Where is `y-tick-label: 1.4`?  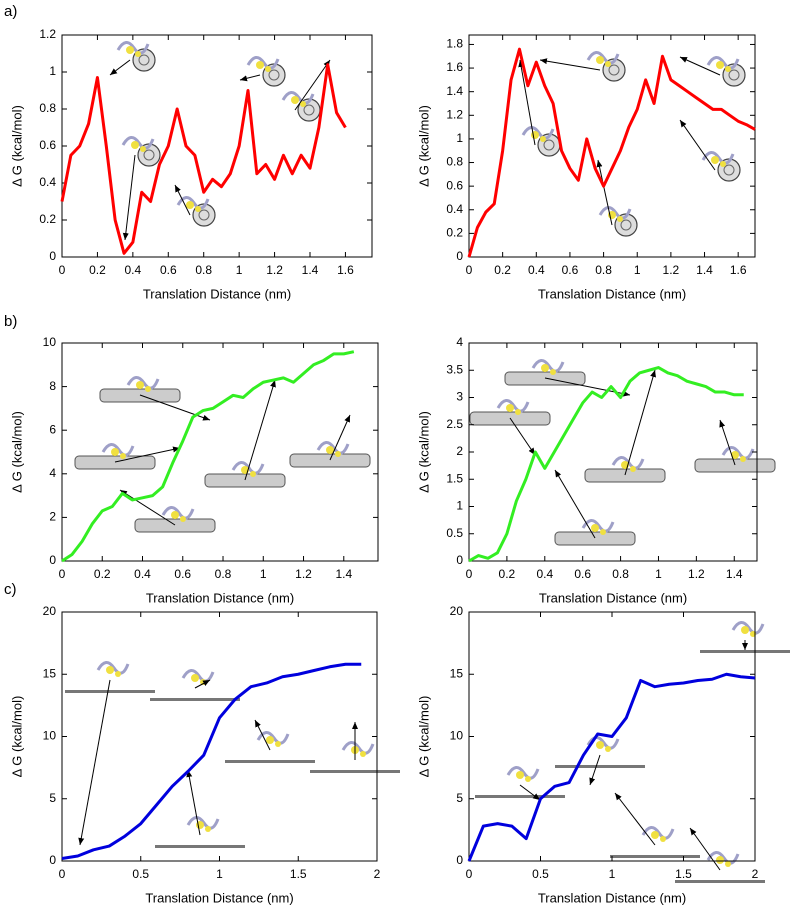
y-tick-label: 1.4 is located at coordinates (454, 91).